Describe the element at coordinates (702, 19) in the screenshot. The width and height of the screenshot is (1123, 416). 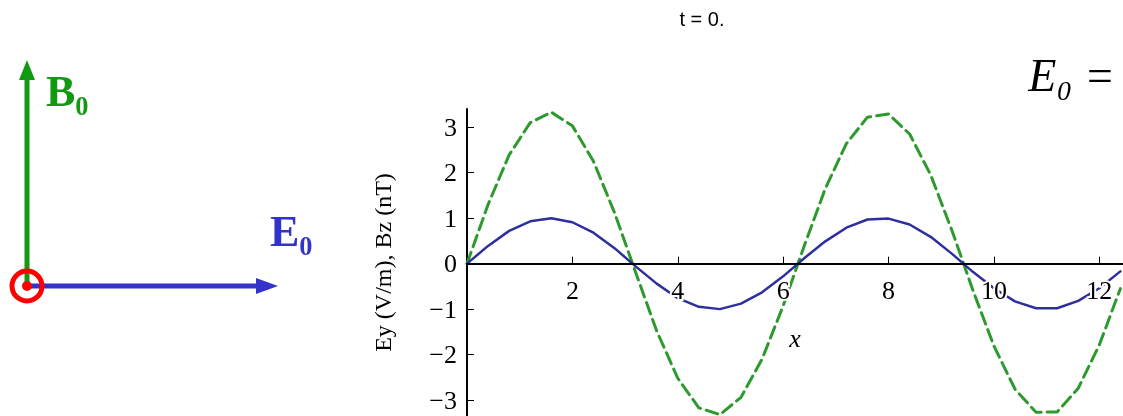
I see `chart-title: t = 0.` at that location.